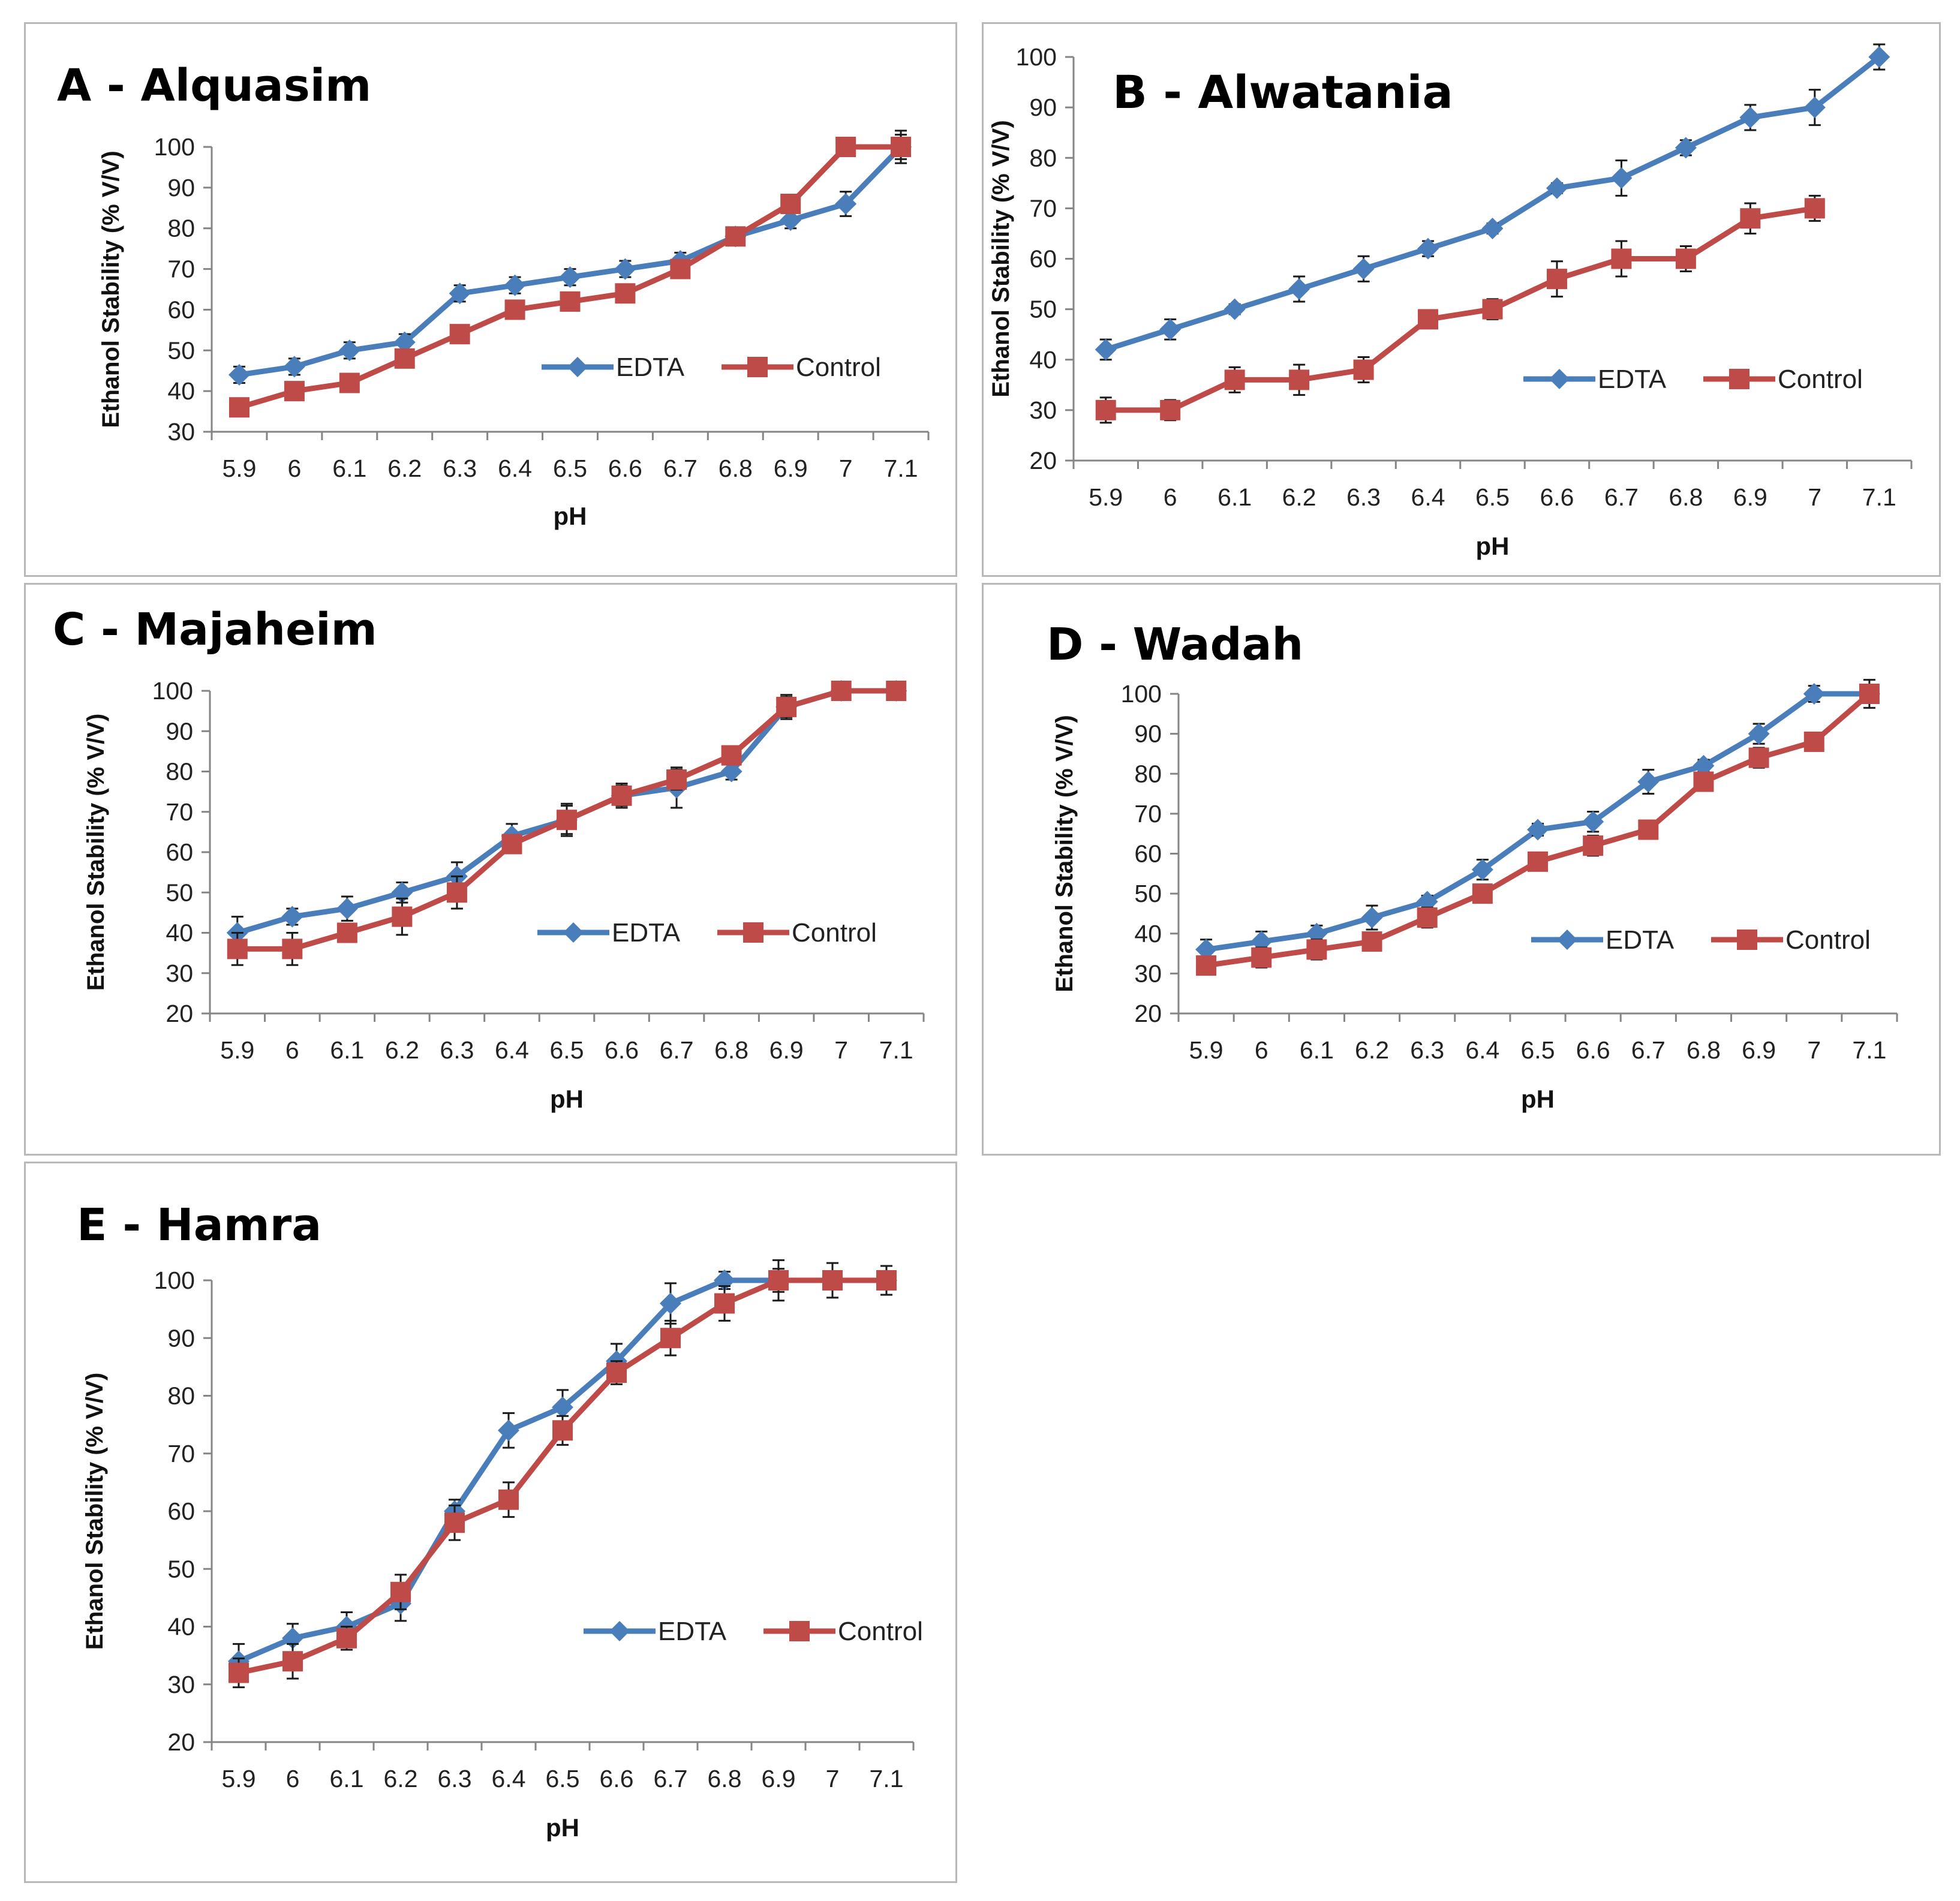  I want to click on x-tick-label: 6.4, so click(509, 1778).